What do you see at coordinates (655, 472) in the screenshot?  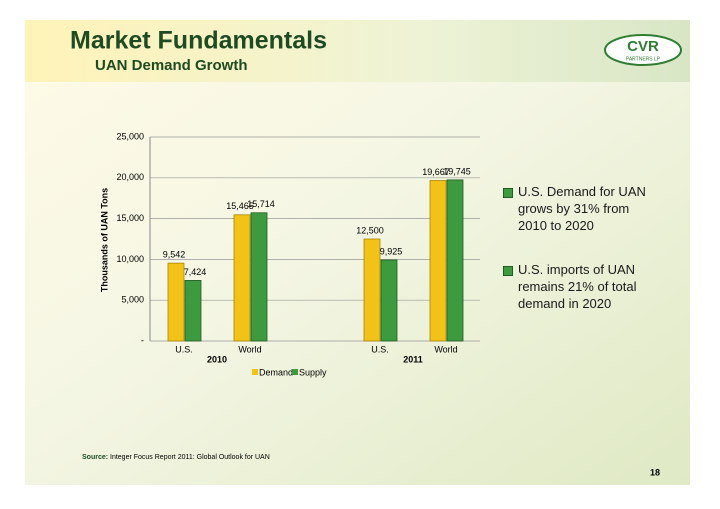 I see `page-number: 18` at bounding box center [655, 472].